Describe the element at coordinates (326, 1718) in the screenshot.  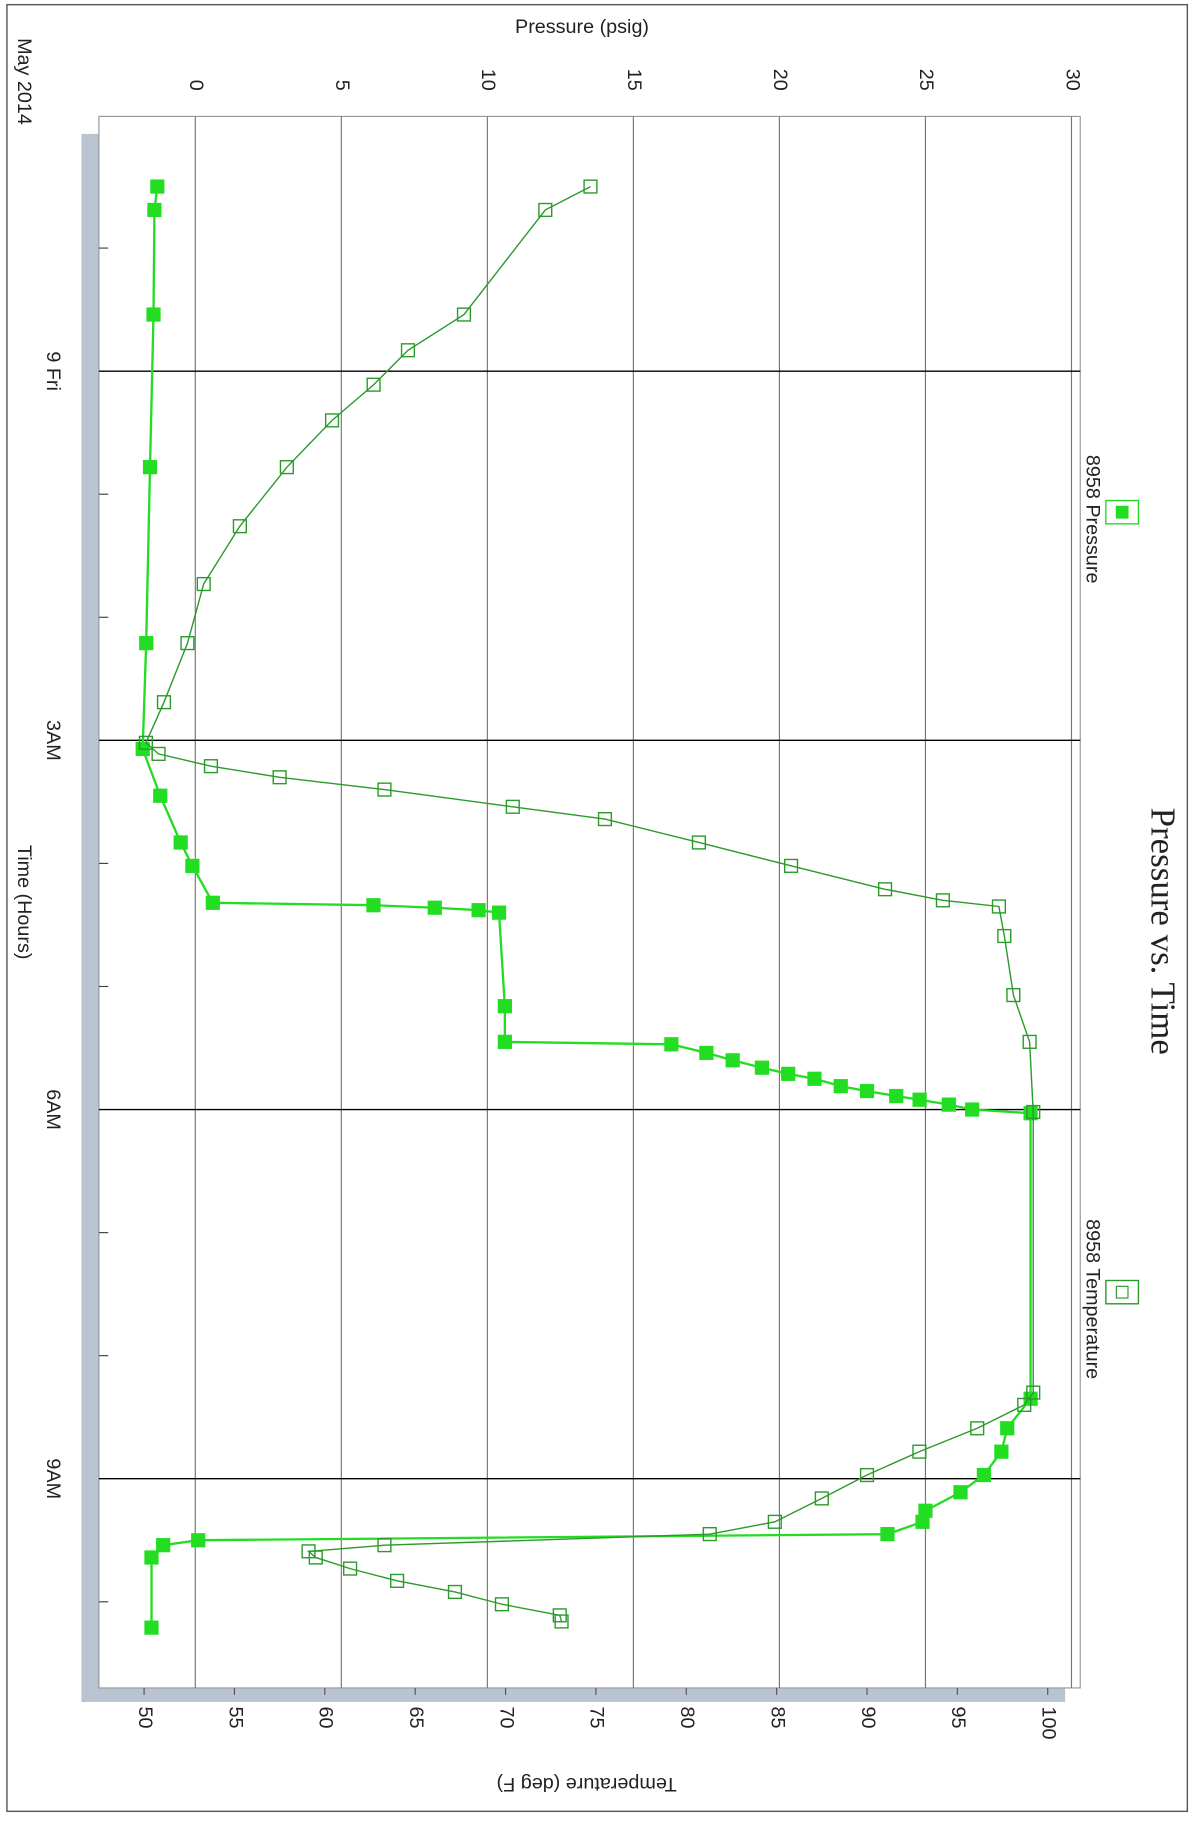
I see `y2-tick-label: 60` at that location.